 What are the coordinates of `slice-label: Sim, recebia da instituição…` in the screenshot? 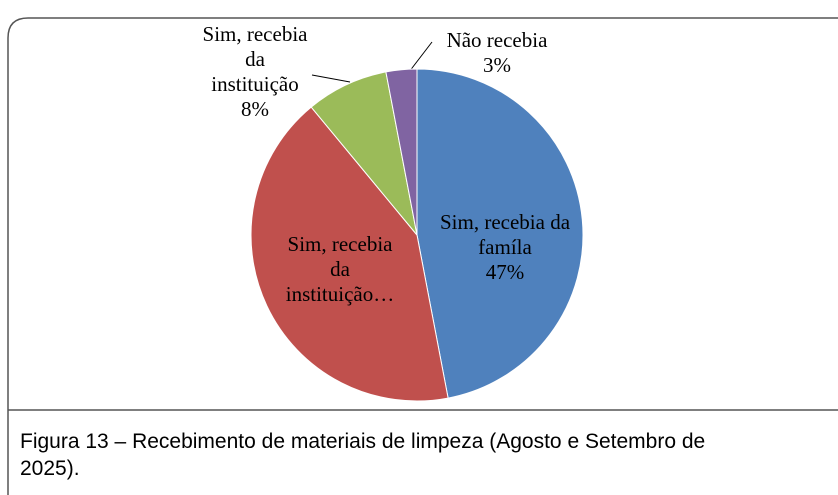 It's located at (340, 269).